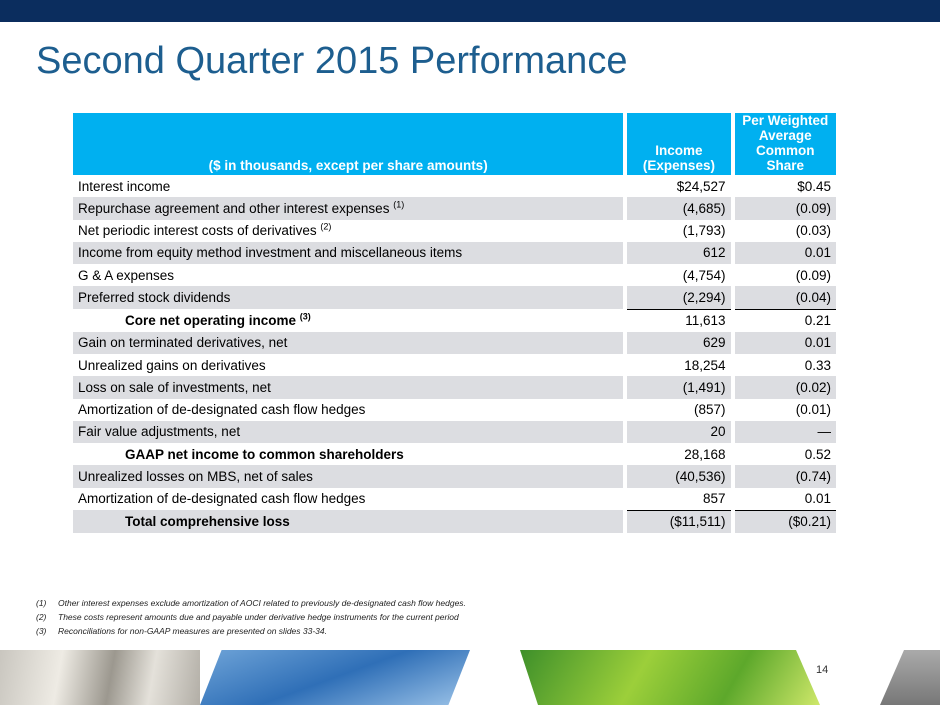 The width and height of the screenshot is (940, 705). I want to click on table-row: Core net operating income (3) 11,613 0.21, so click(454, 320).